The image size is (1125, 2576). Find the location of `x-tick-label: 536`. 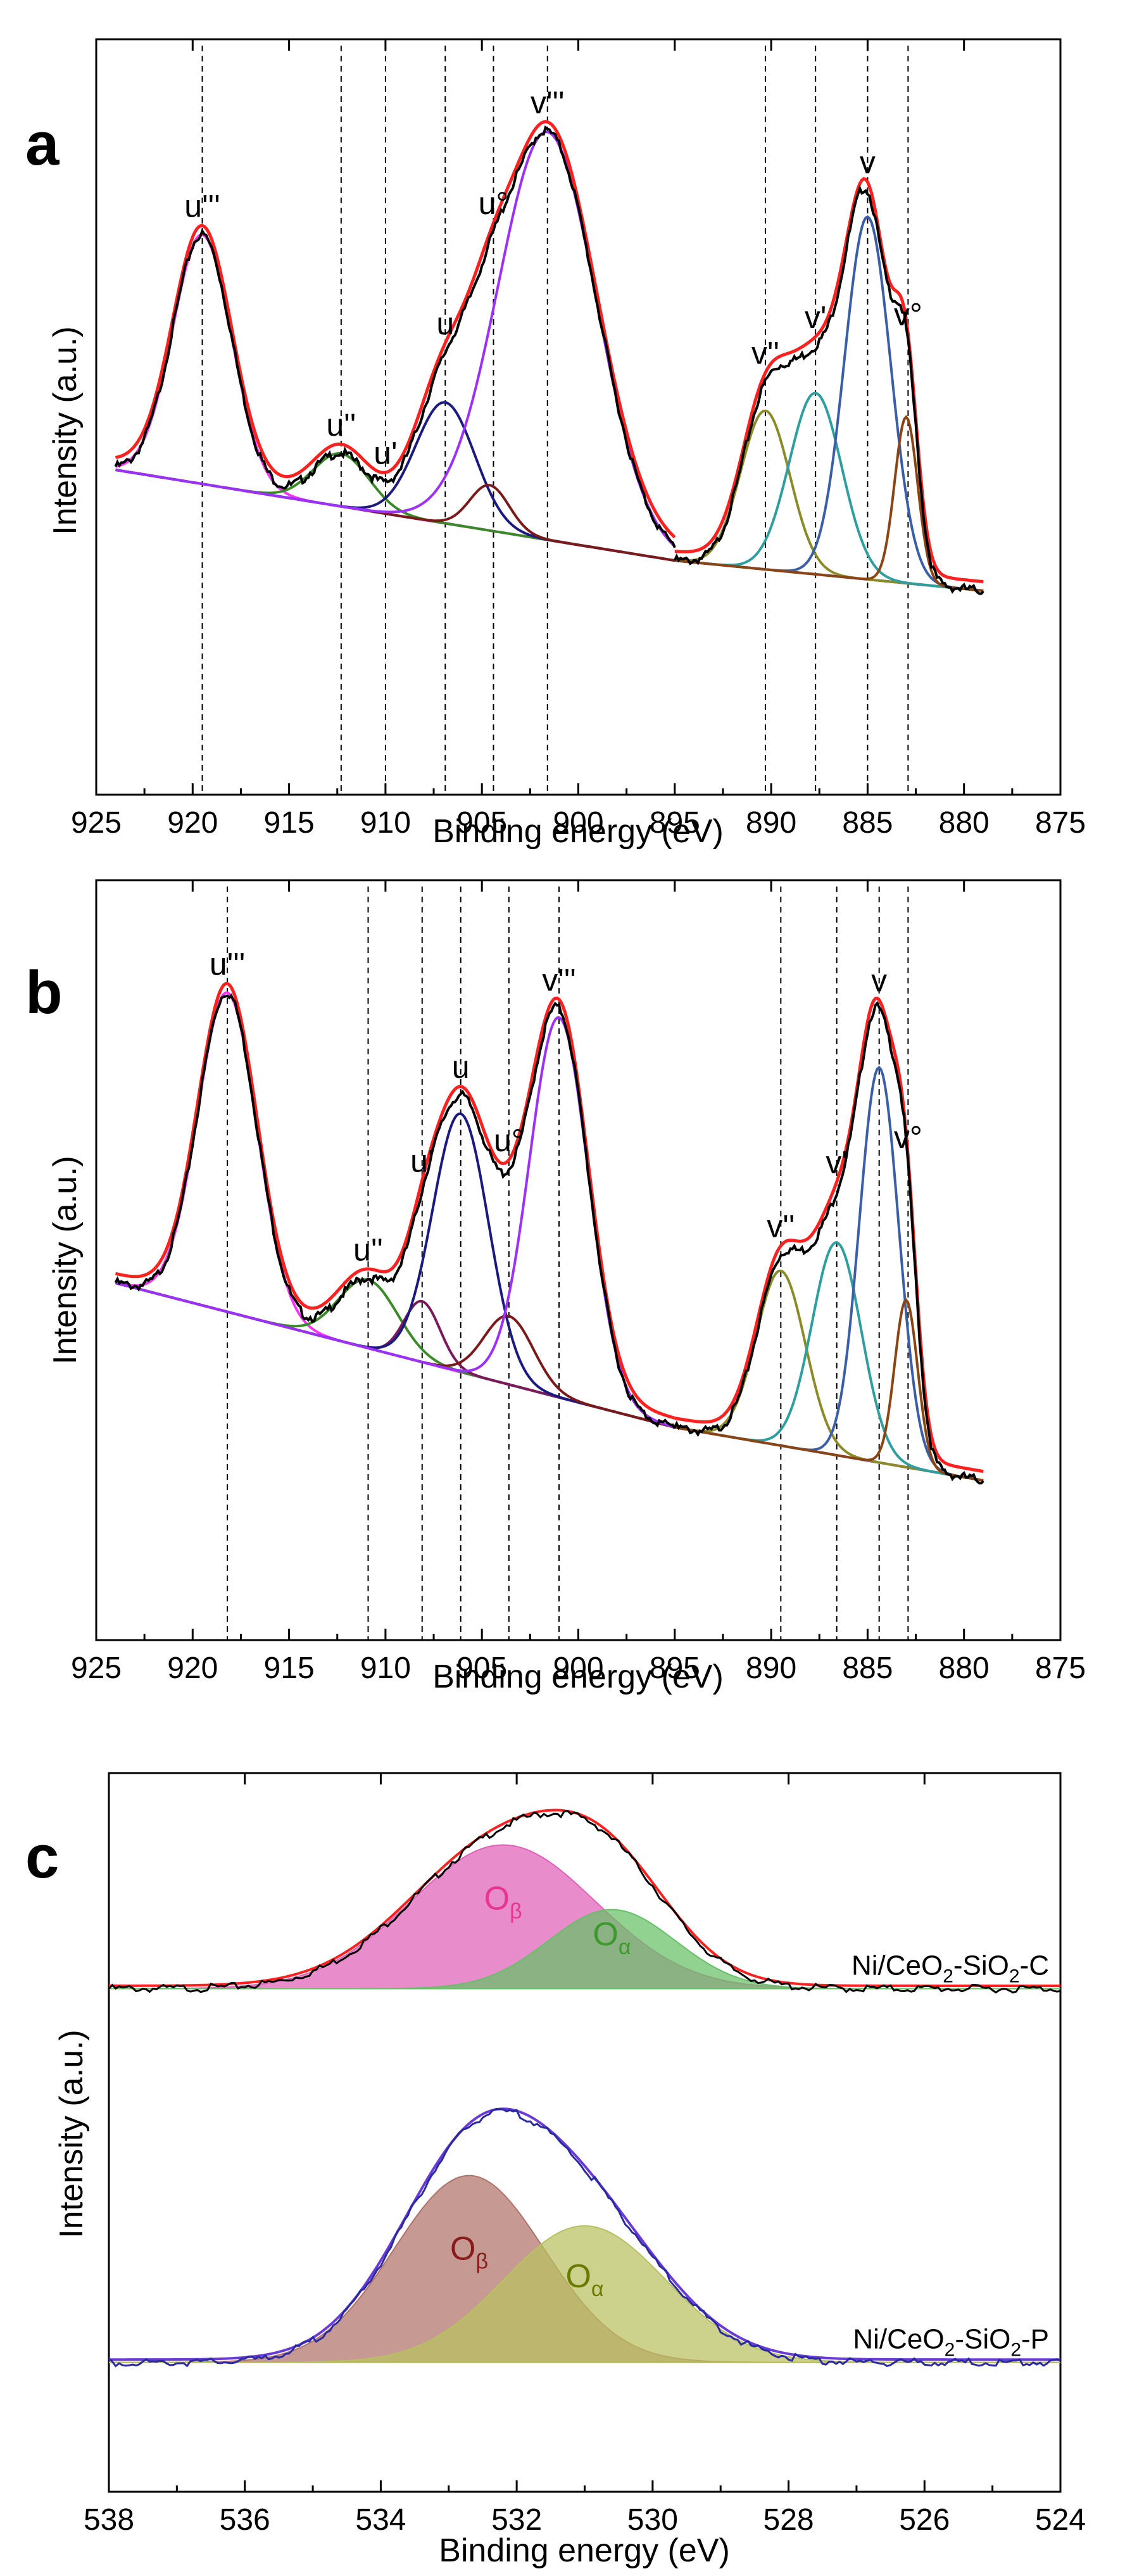

x-tick-label: 536 is located at coordinates (245, 2520).